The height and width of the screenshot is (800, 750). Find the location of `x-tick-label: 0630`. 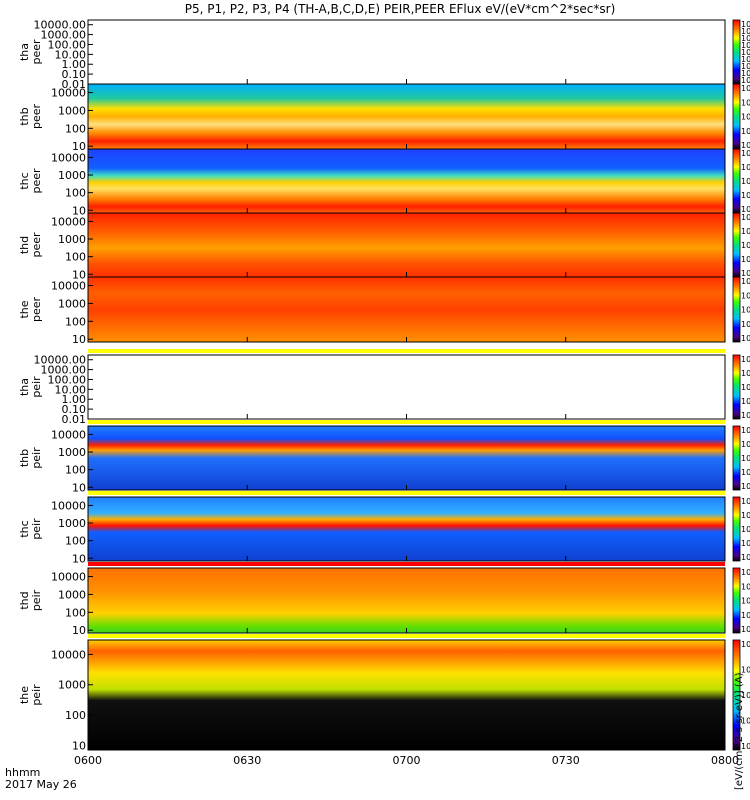

x-tick-label: 0630 is located at coordinates (247, 760).